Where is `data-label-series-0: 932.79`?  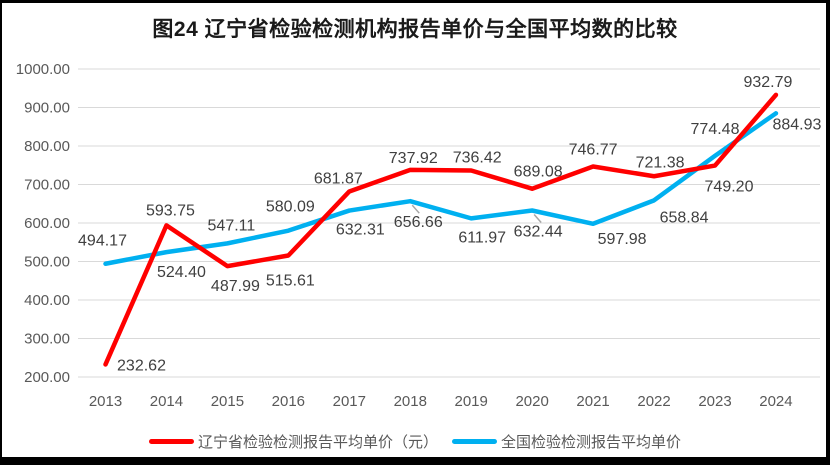
data-label-series-0: 932.79 is located at coordinates (767, 82).